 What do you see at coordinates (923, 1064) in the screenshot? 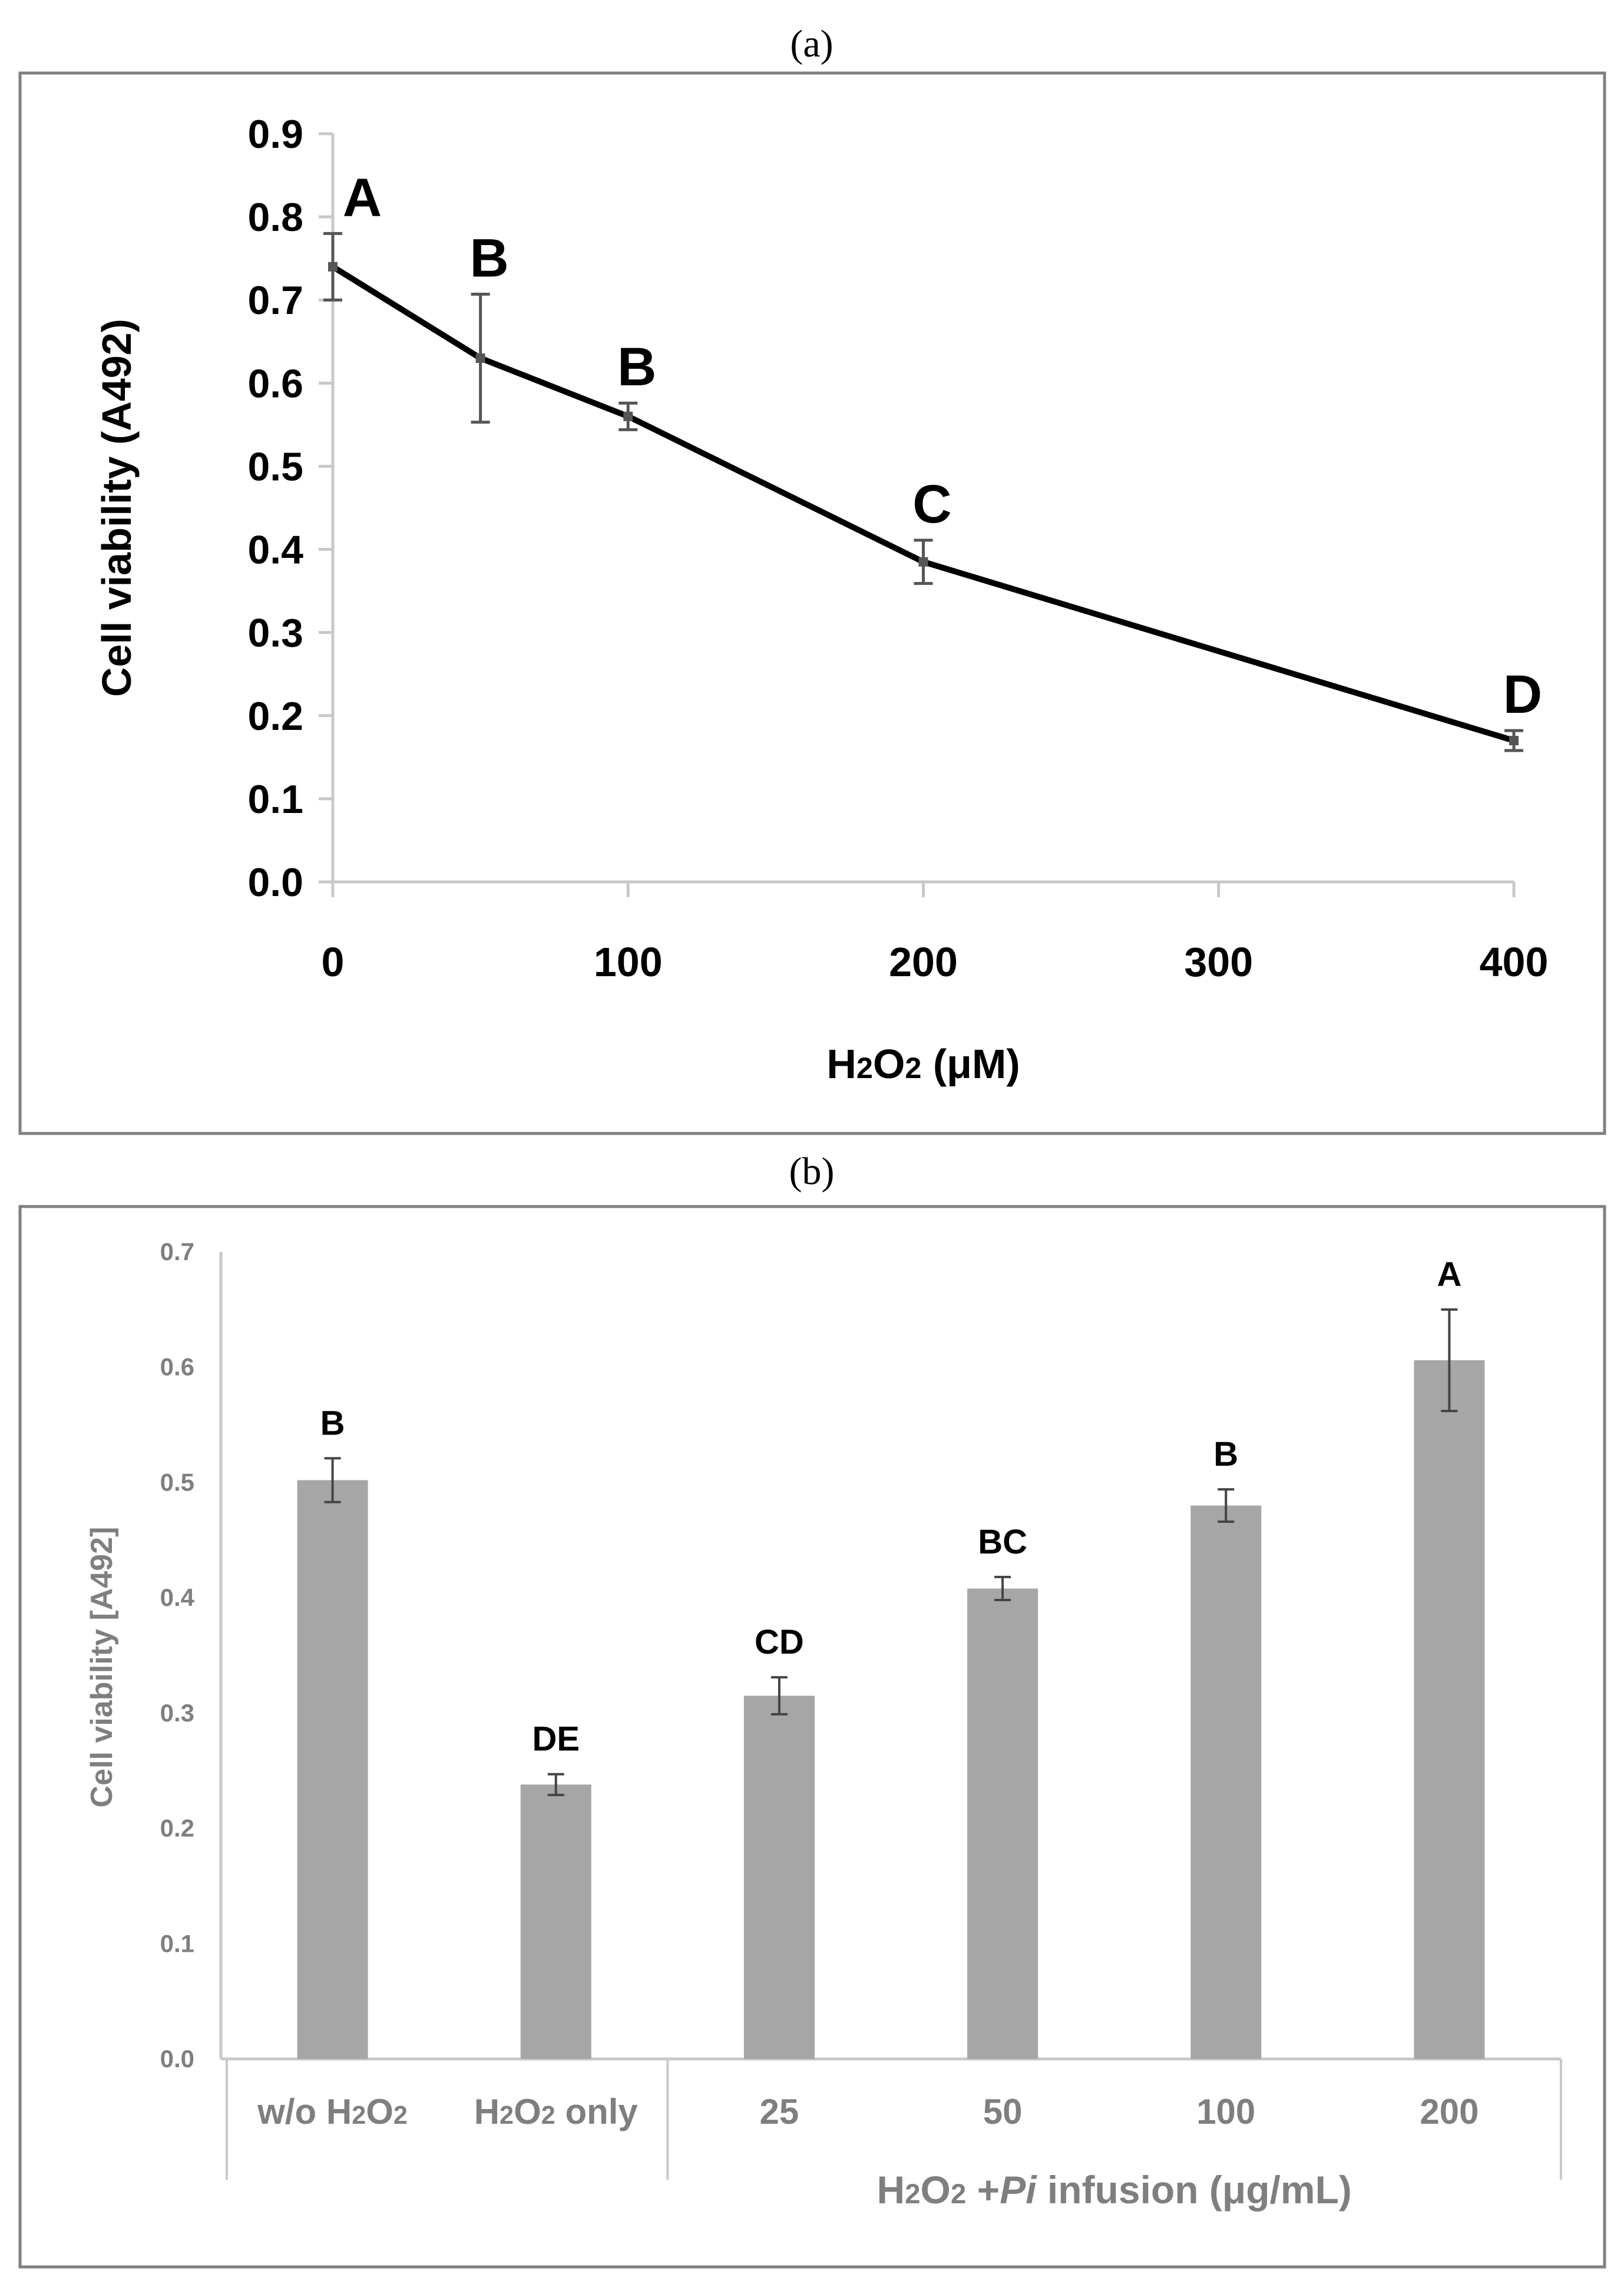
I see `x-axis-title: H2O2 (μM)` at bounding box center [923, 1064].